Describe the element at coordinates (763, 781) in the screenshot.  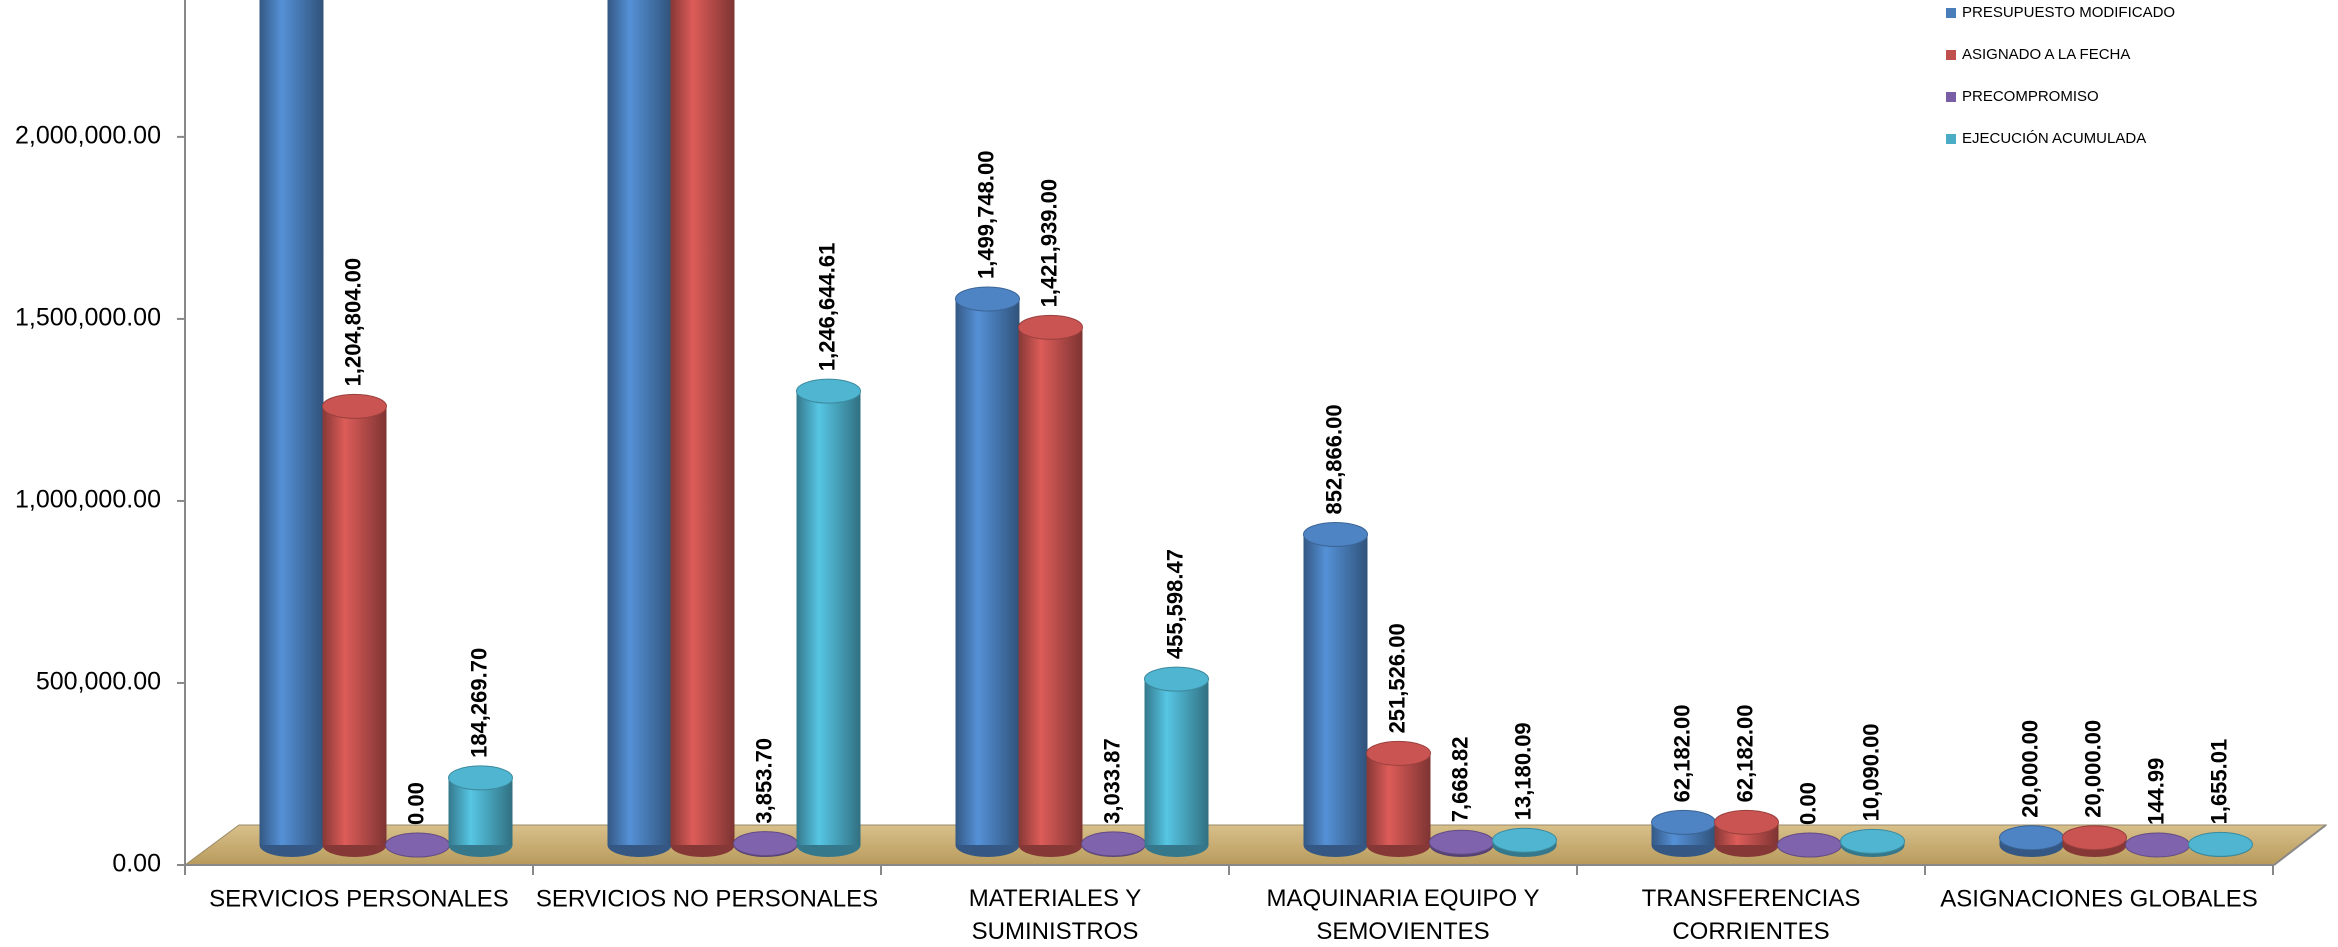
I see `data-label: 3,853.70` at that location.